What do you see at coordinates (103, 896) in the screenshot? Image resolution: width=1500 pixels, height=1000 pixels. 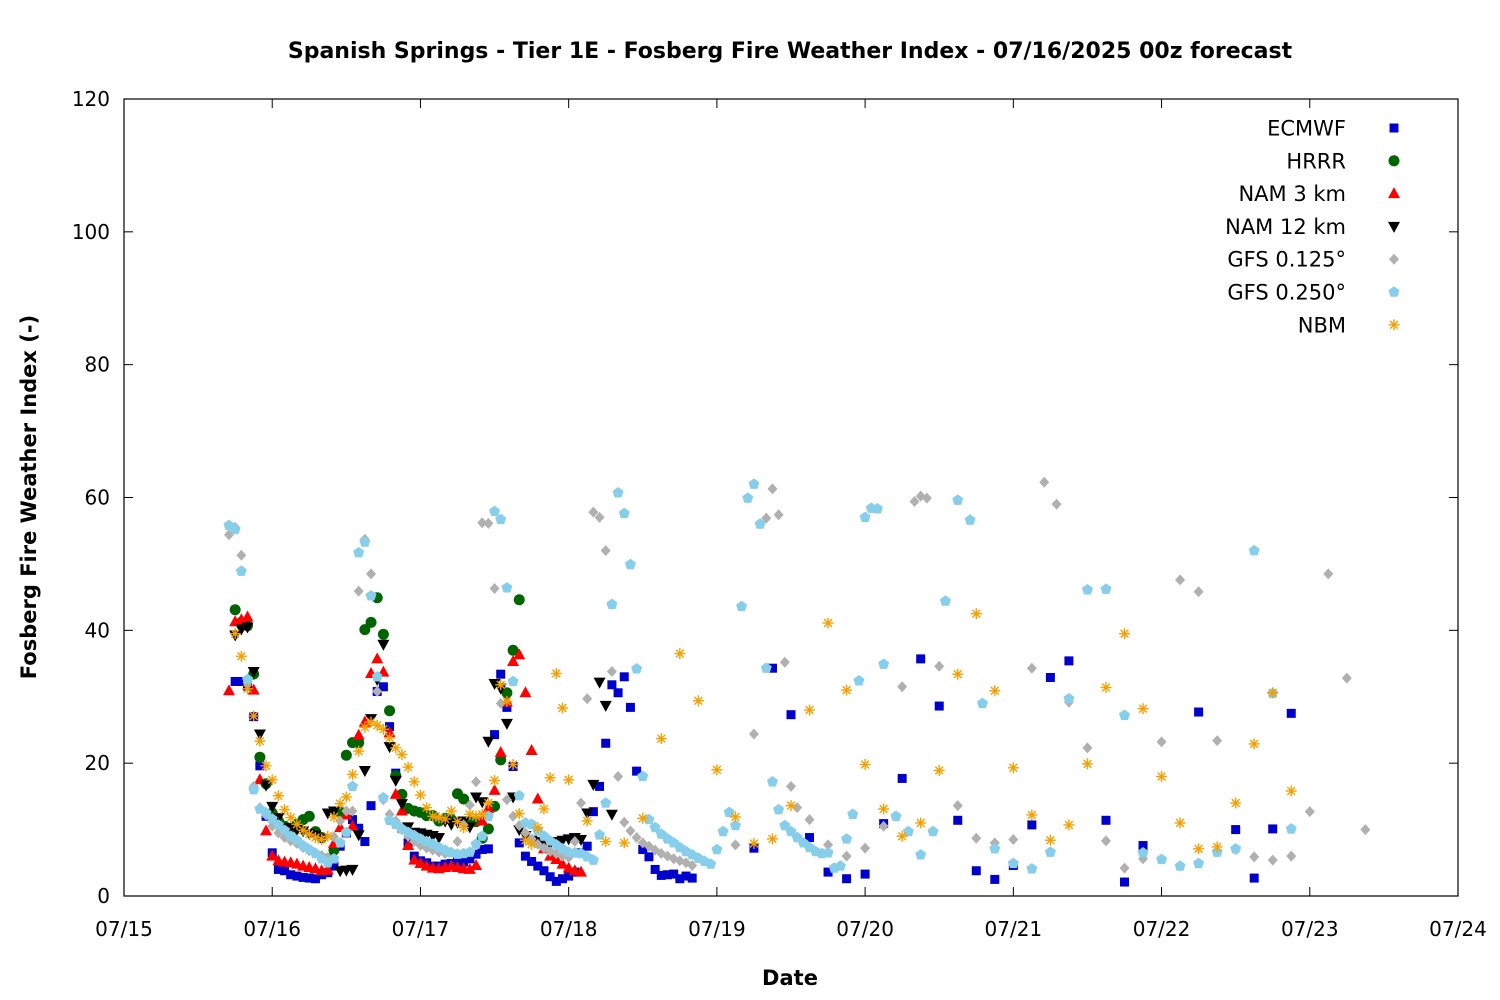 I see `y-tick-label: 0` at bounding box center [103, 896].